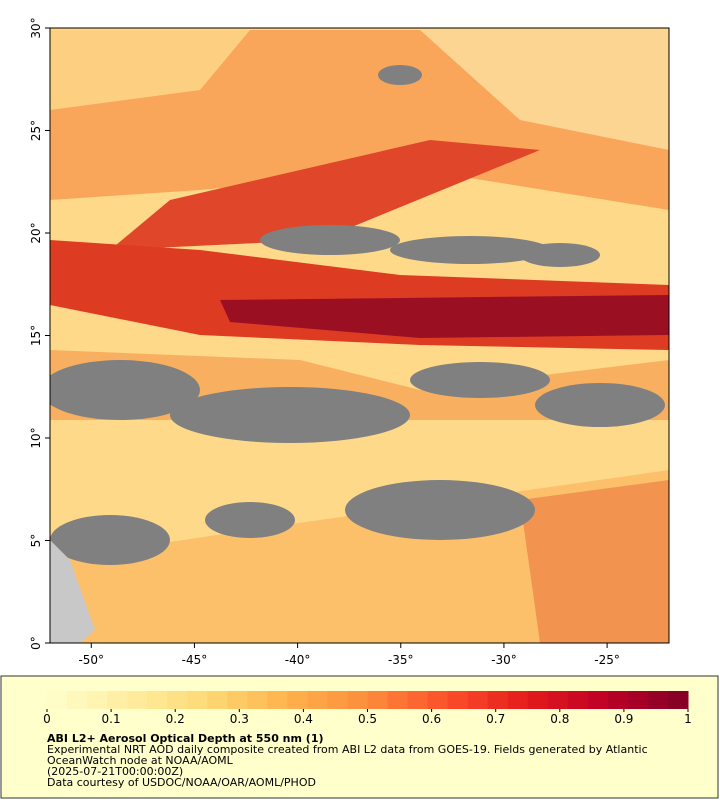  Describe the element at coordinates (36, 643) in the screenshot. I see `y-tick-label: 0°` at that location.